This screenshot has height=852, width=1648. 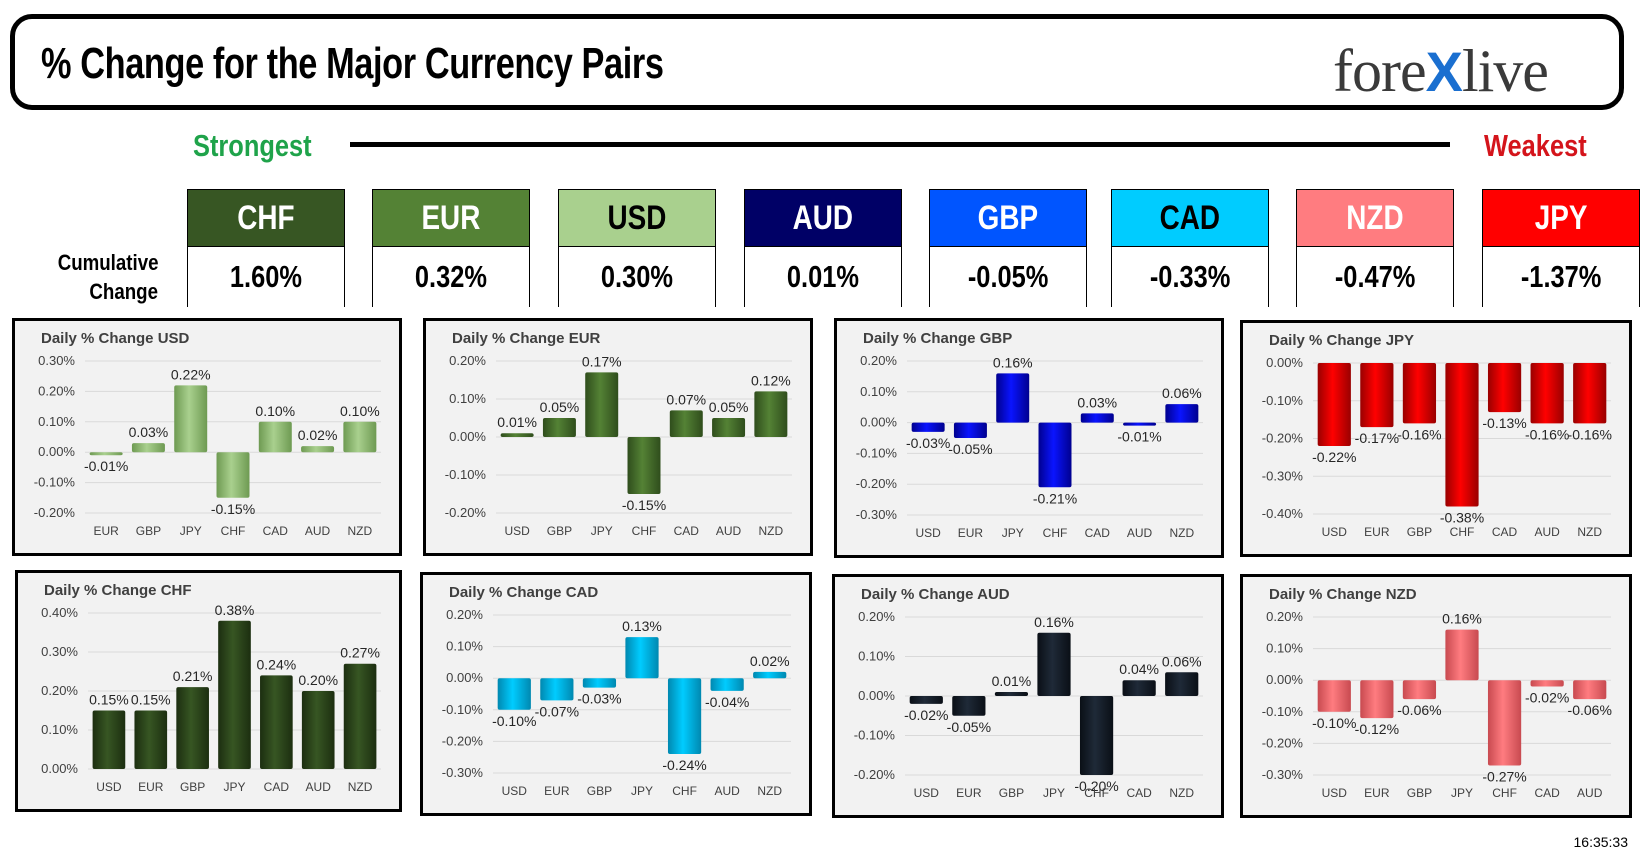 I want to click on data-label: -0.01%, so click(x=1139, y=437).